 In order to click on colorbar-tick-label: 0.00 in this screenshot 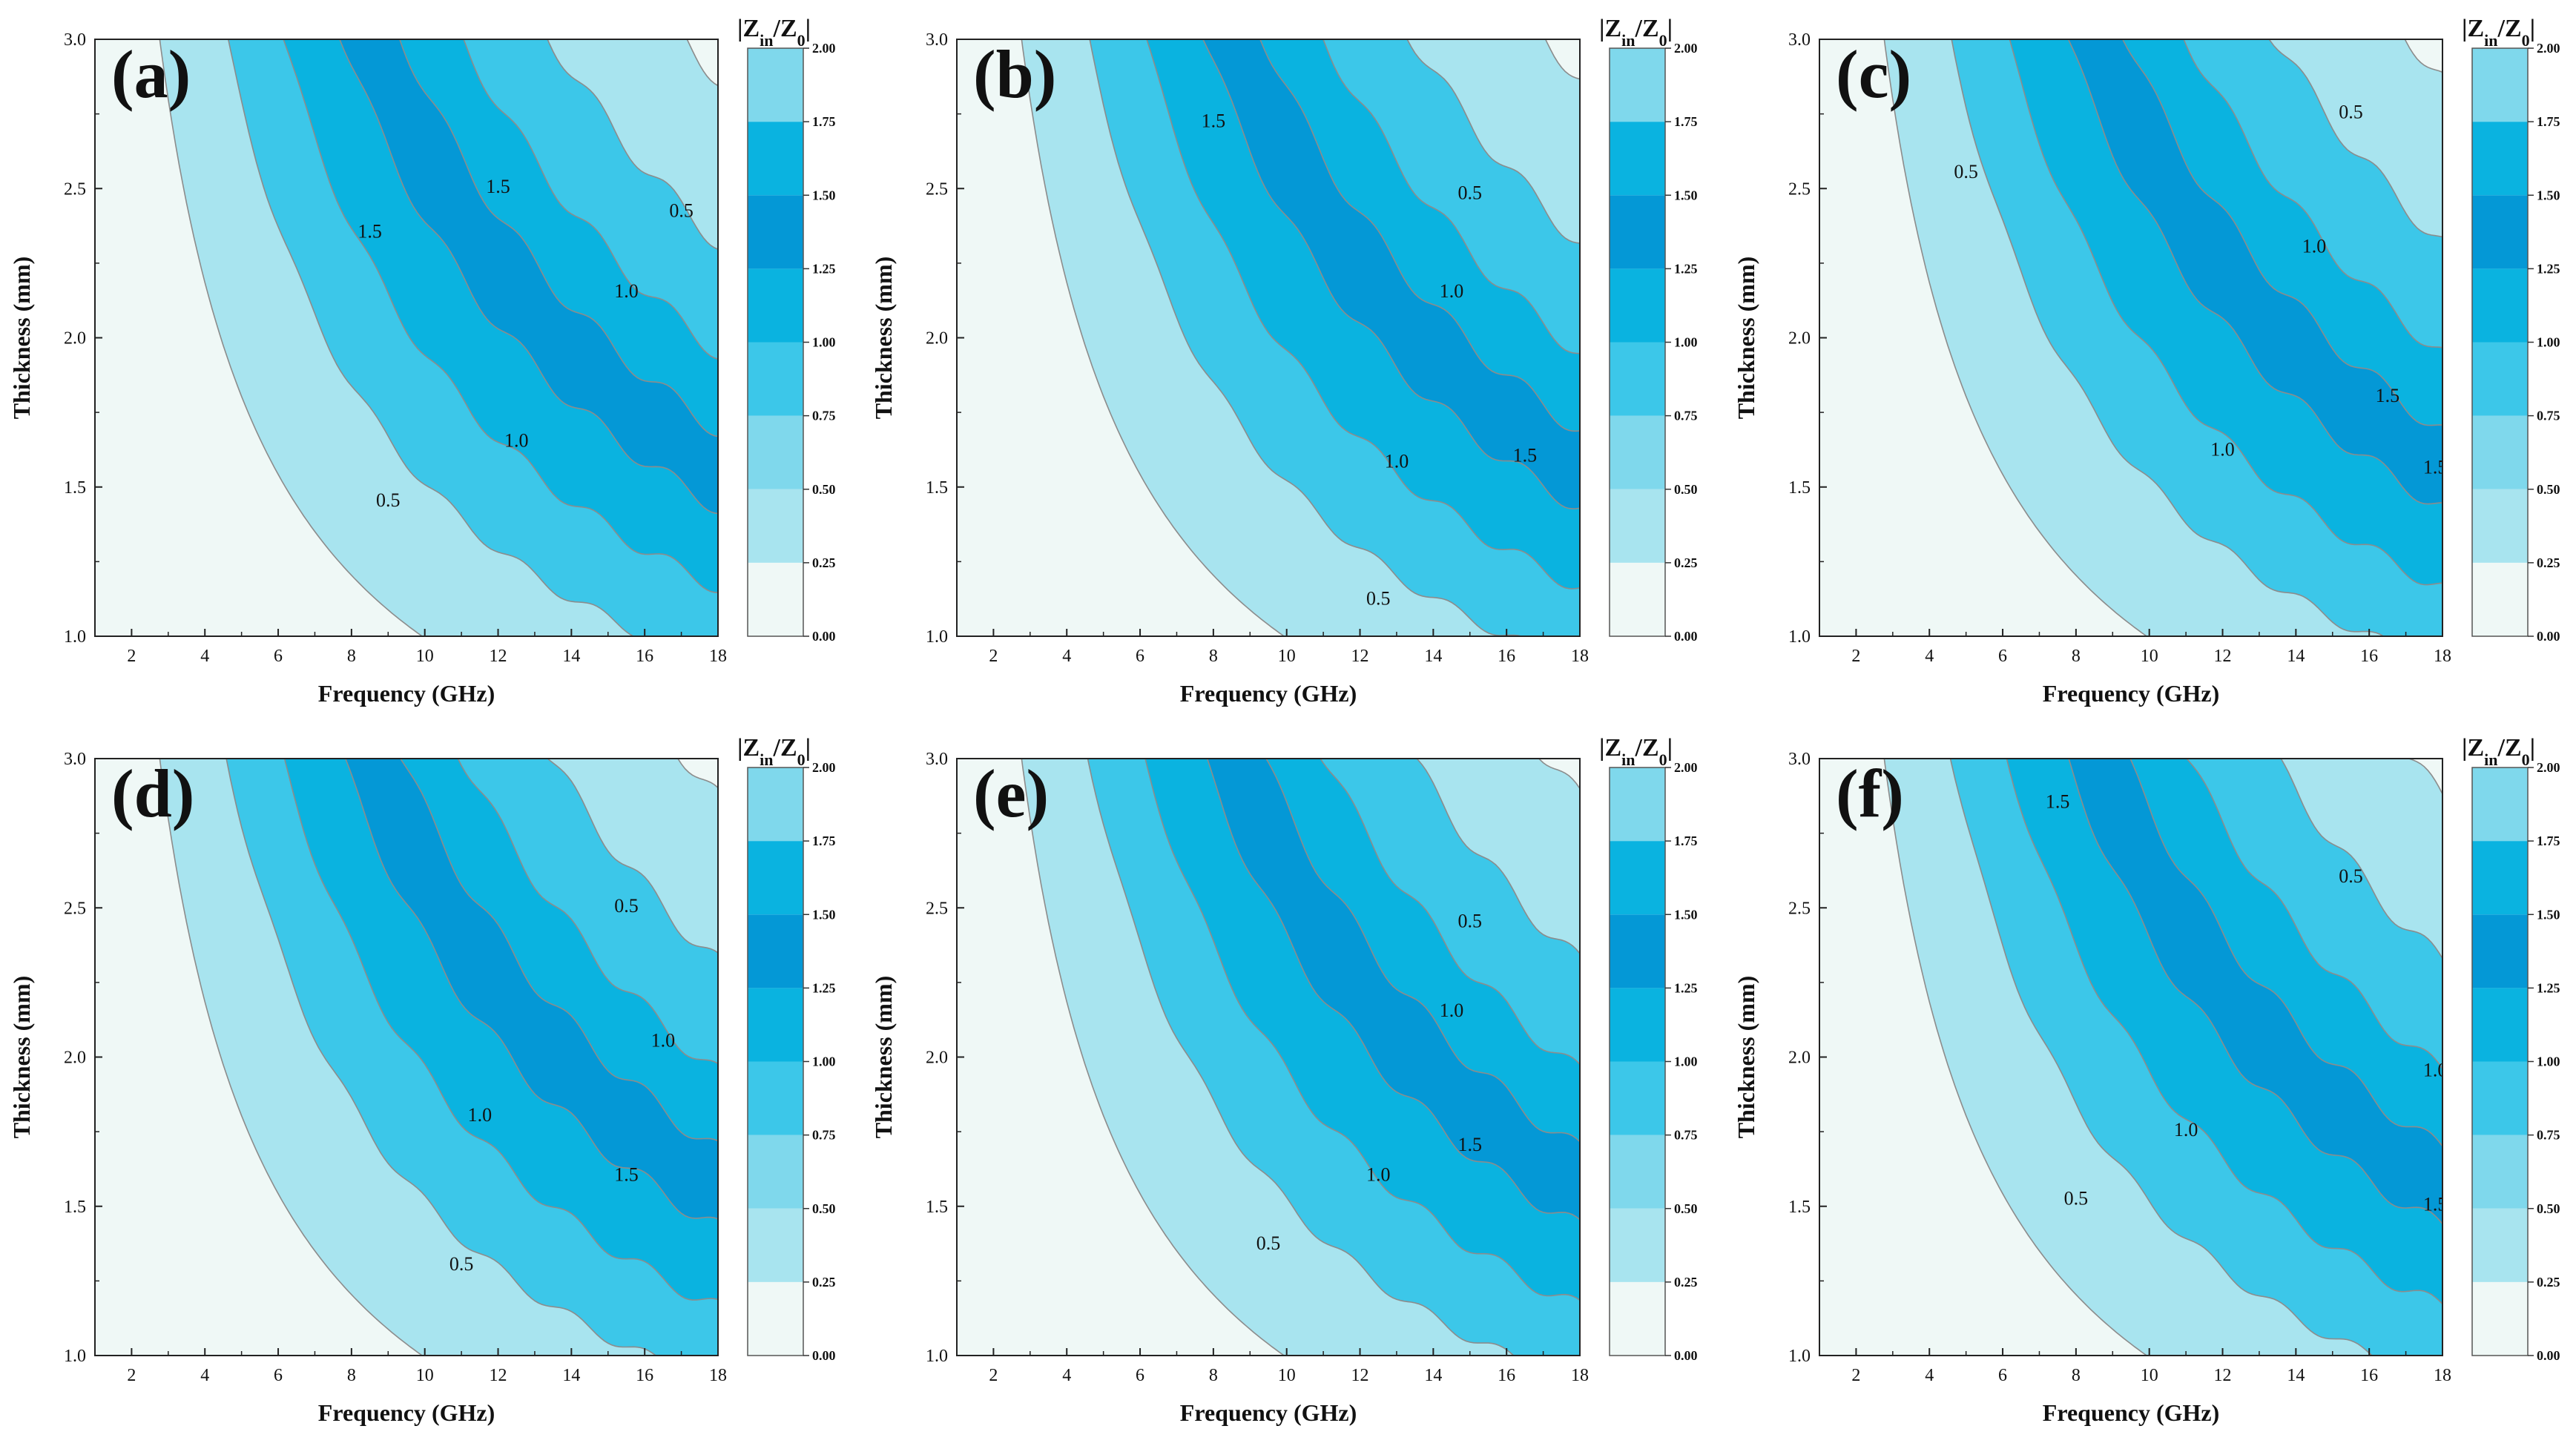, I will do `click(2548, 637)`.